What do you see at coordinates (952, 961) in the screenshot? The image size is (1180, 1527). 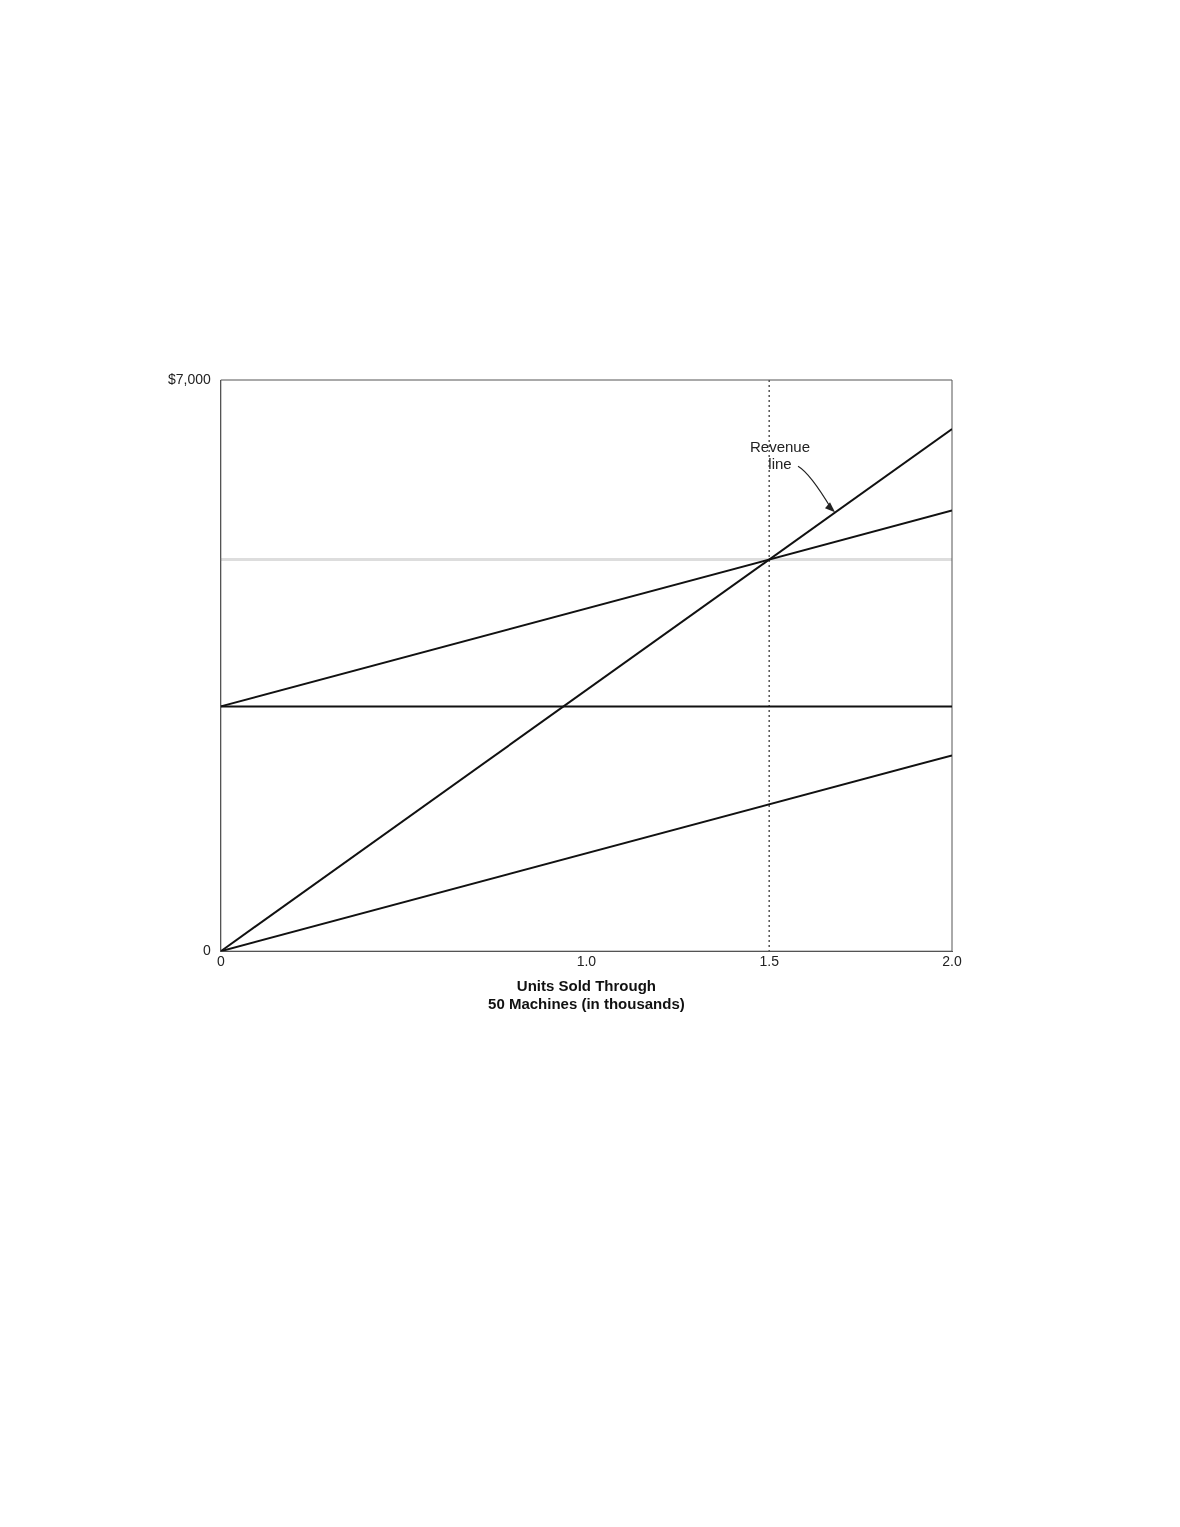 I see `x-tick-label: 2.0` at bounding box center [952, 961].